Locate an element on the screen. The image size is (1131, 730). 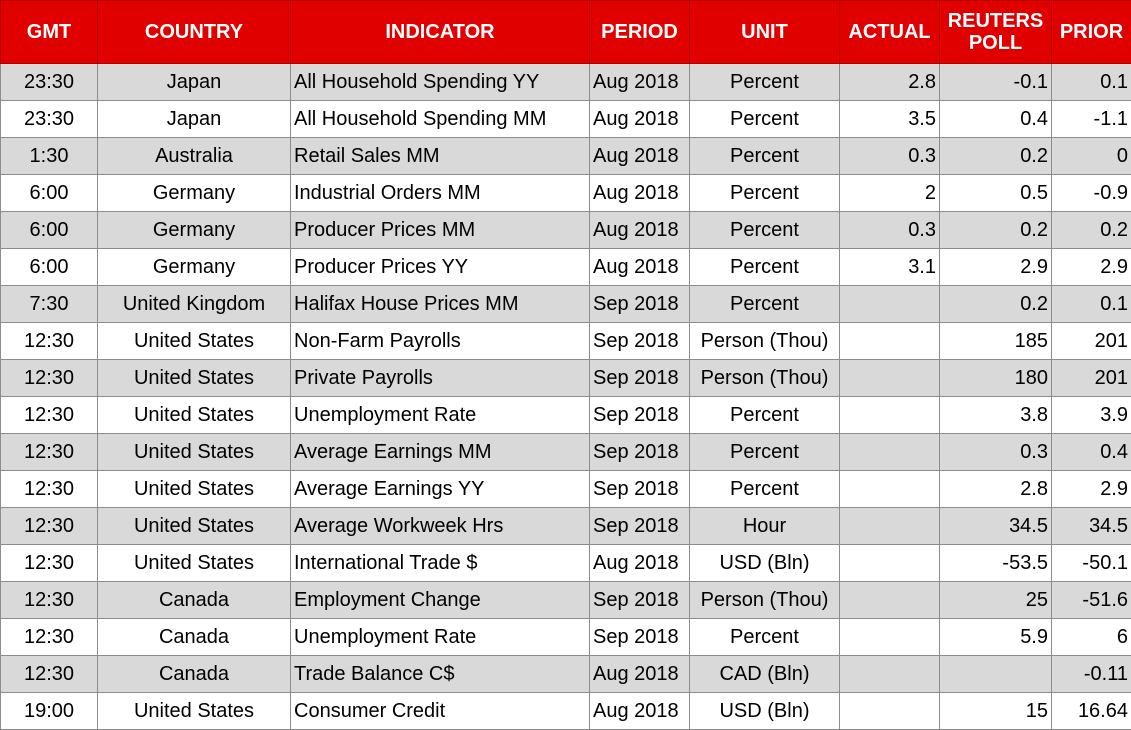
table-cell: 2 is located at coordinates (890, 193).